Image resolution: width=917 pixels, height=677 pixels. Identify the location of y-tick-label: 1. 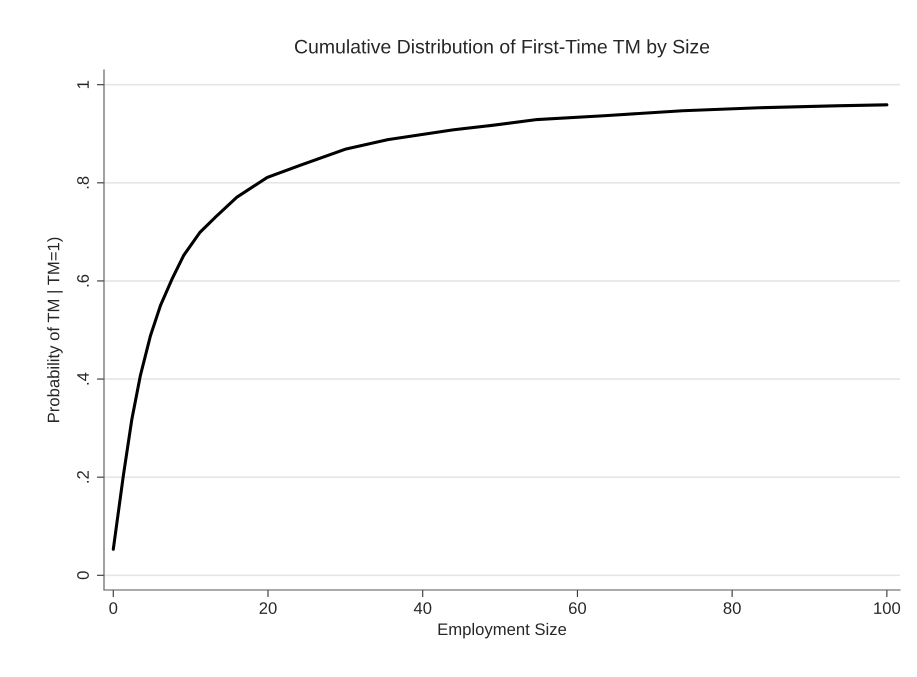
(83, 84).